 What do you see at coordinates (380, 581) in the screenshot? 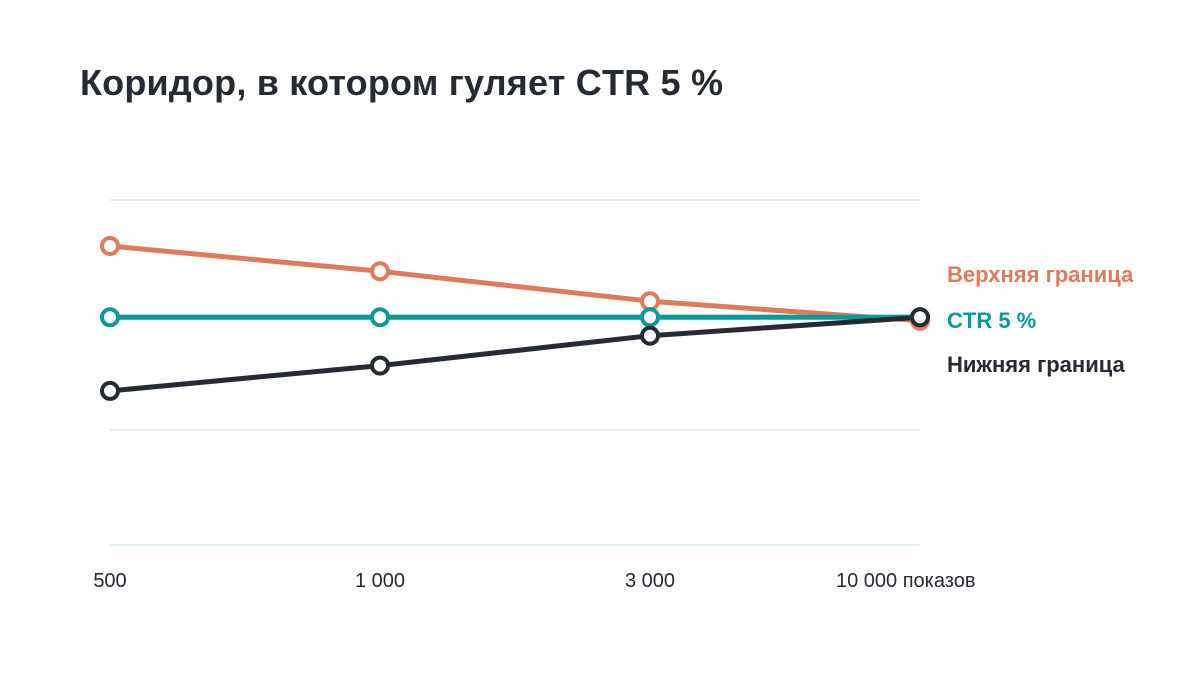
I see `x-tick-label: 1 000` at bounding box center [380, 581].